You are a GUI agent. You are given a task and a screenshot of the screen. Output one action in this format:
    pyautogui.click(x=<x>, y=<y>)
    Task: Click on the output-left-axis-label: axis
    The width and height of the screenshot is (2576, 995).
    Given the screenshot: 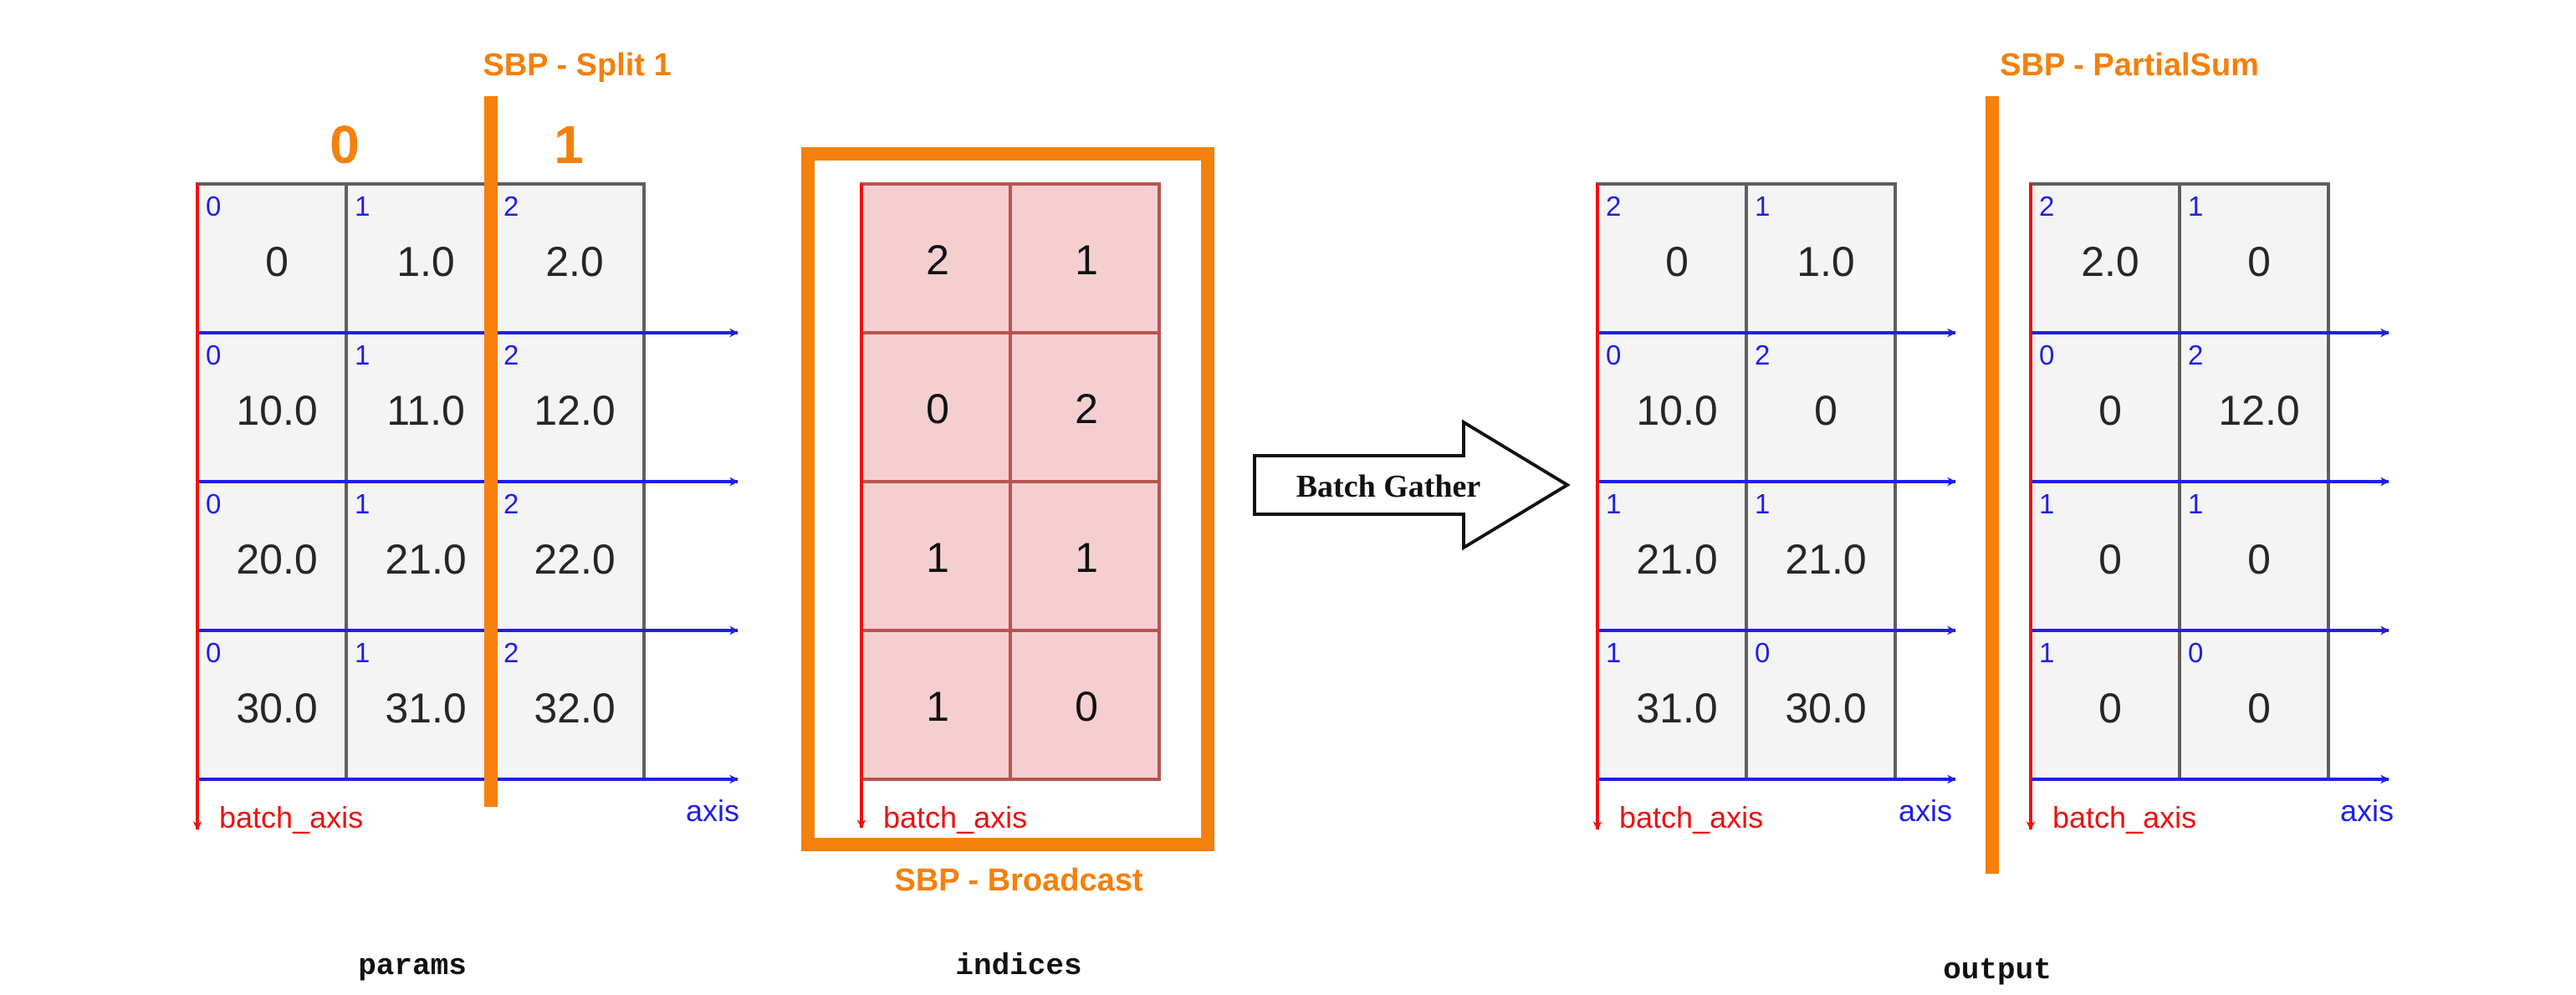 What is the action you would take?
    pyautogui.click(x=1925, y=810)
    